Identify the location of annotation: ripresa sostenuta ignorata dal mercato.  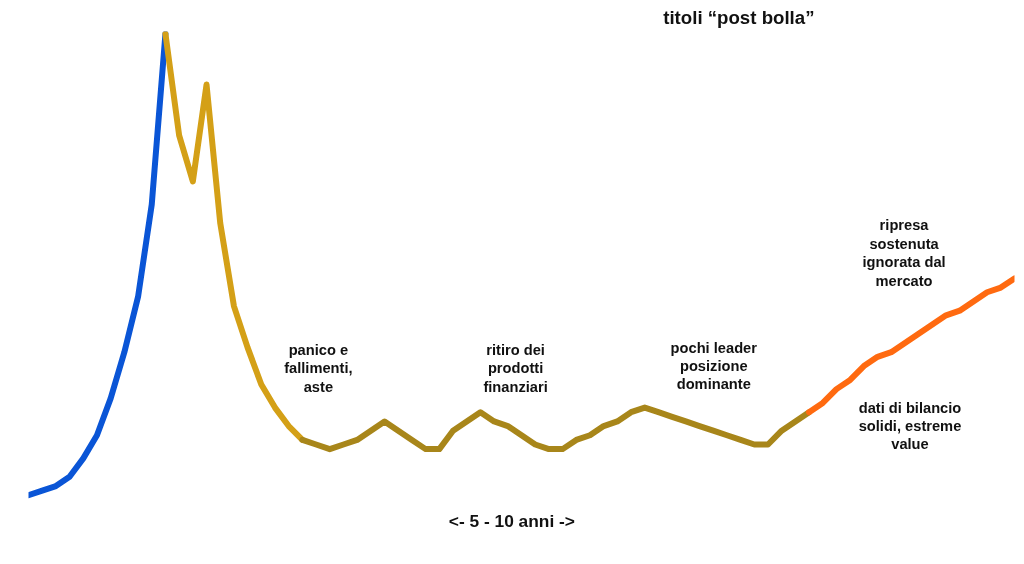
(904, 253).